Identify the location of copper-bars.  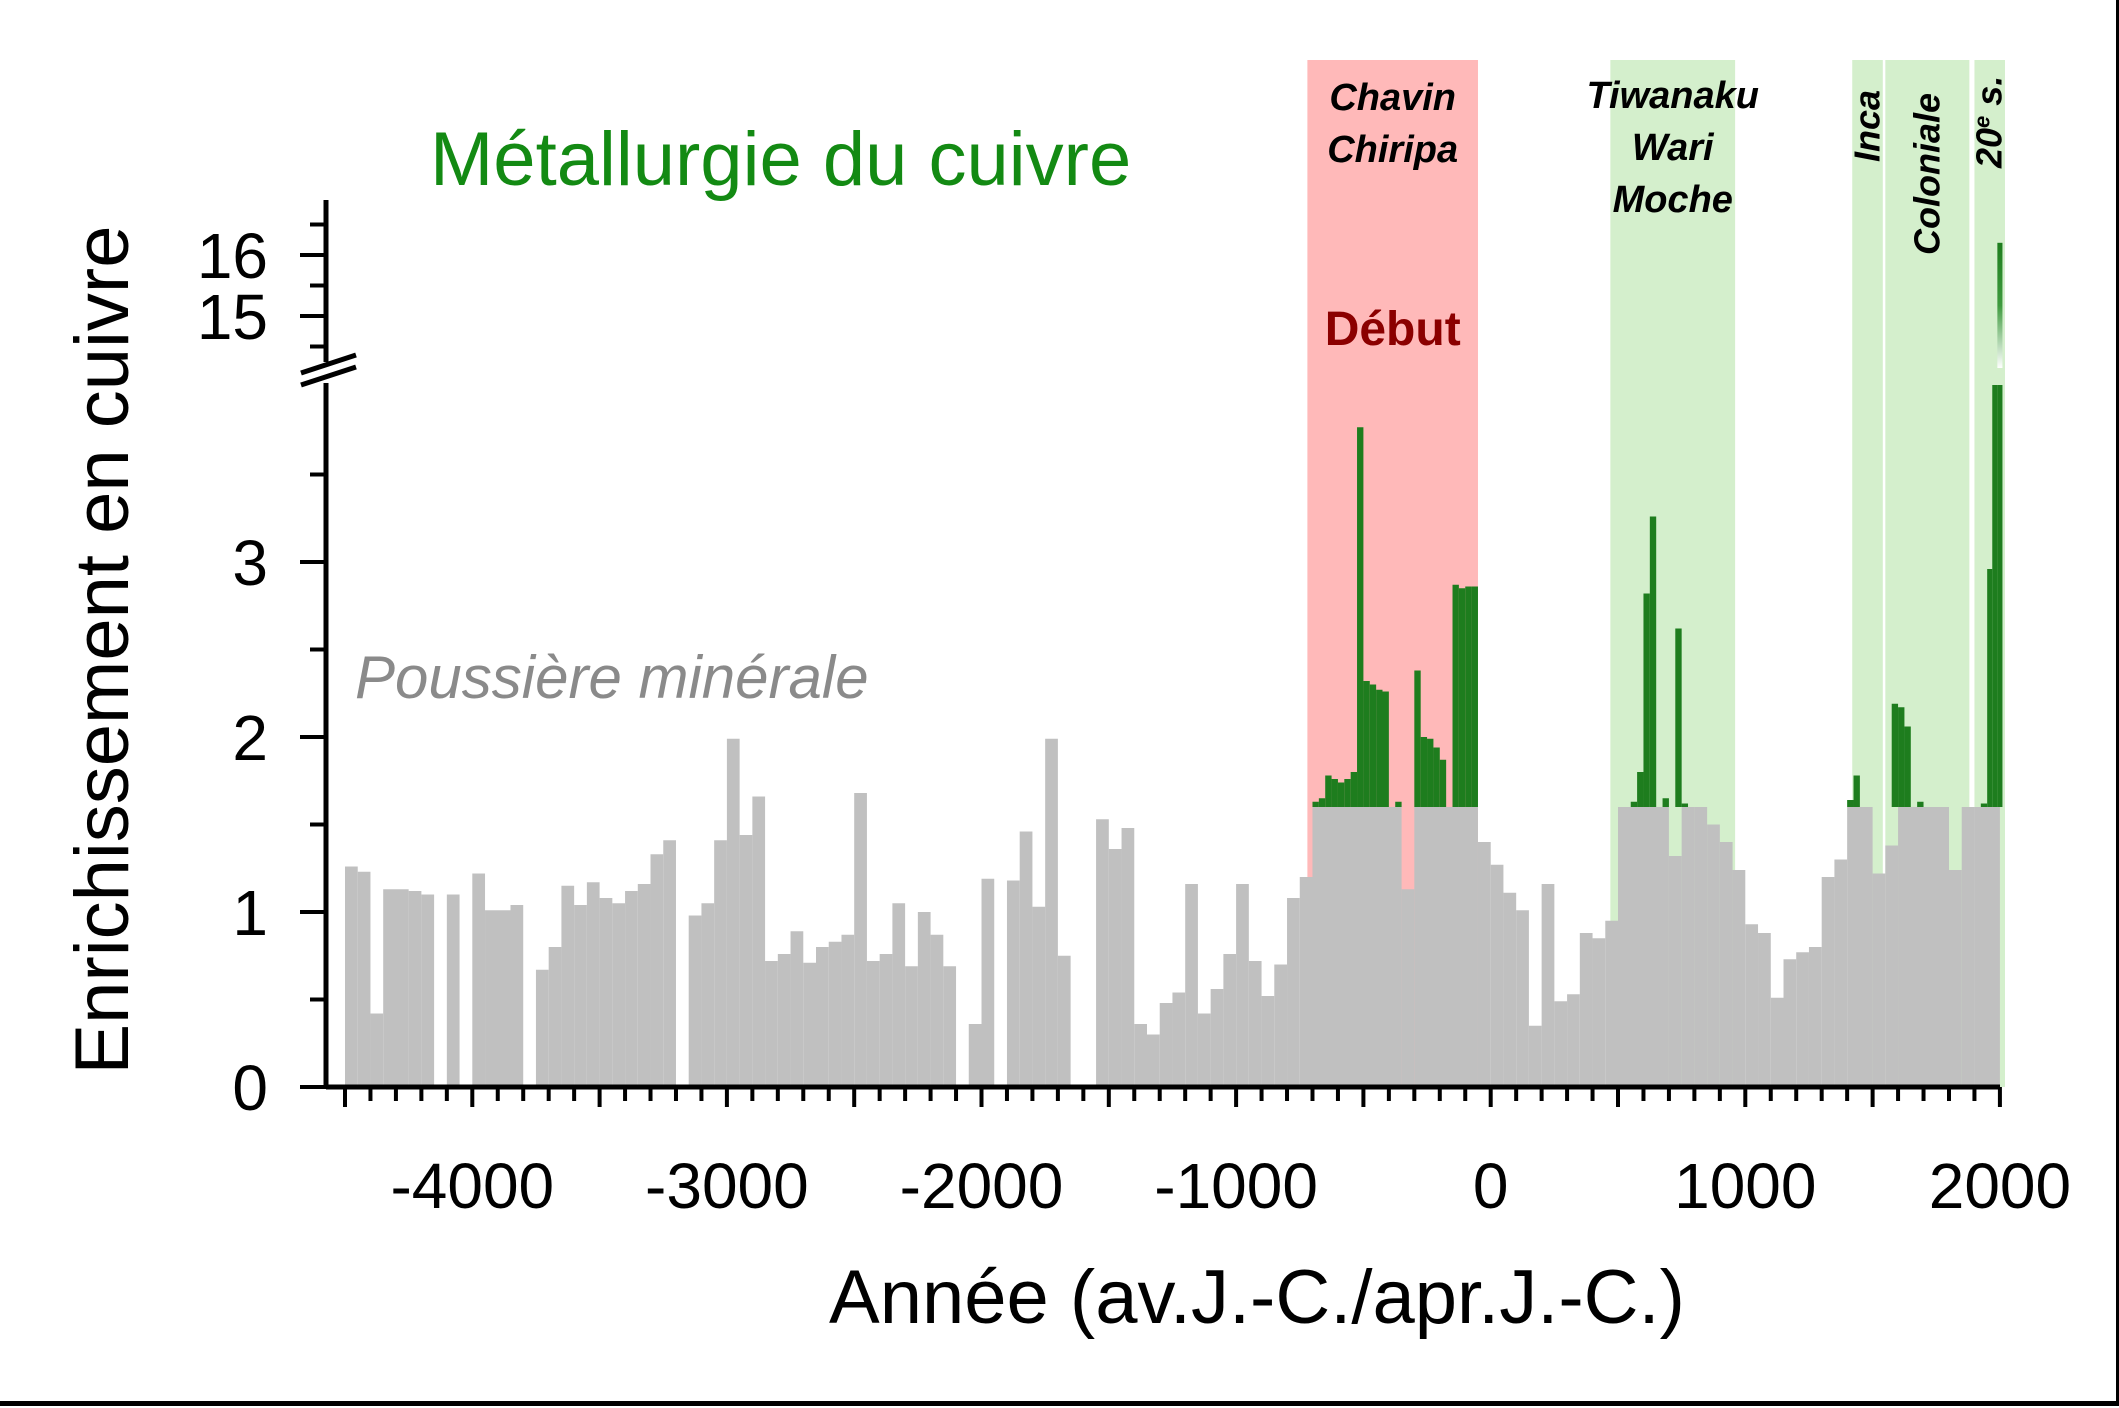
(1657, 524).